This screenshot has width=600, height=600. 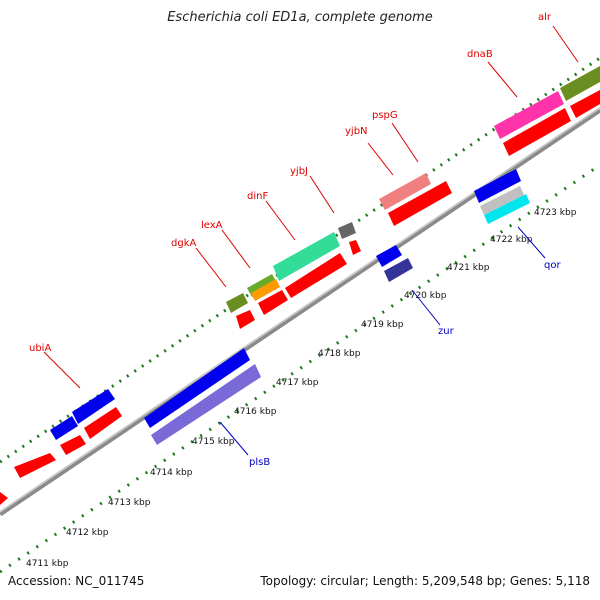 I want to click on scale-label: 4720 kbp, so click(x=425, y=296).